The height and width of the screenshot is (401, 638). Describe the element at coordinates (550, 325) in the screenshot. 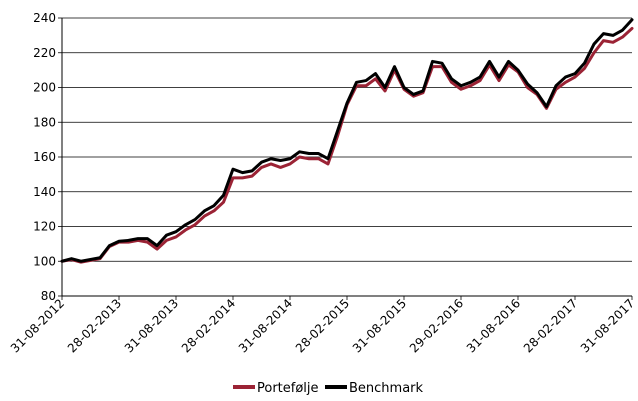

I see `x-tick-label: 28-02-2017` at that location.